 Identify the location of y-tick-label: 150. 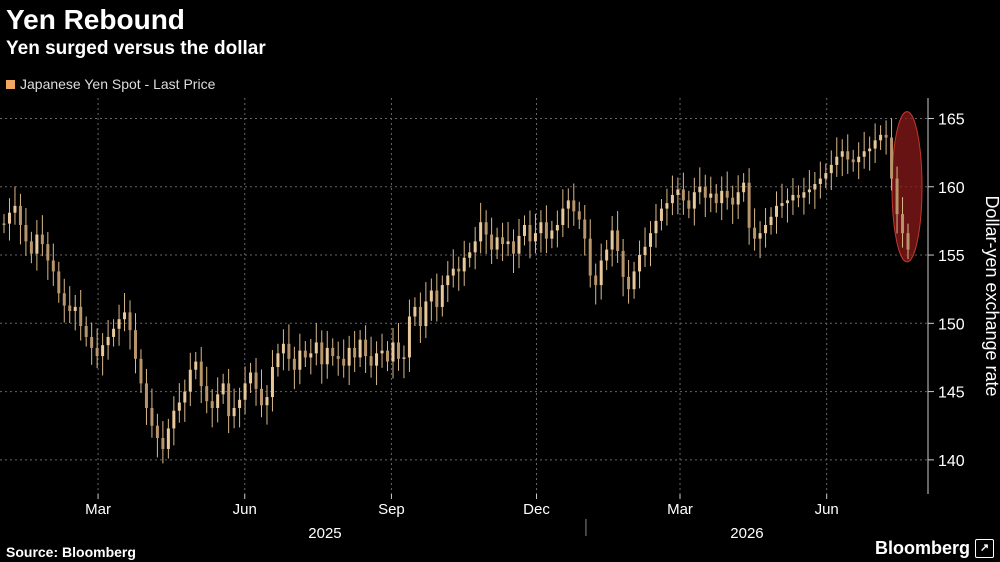
(951, 324).